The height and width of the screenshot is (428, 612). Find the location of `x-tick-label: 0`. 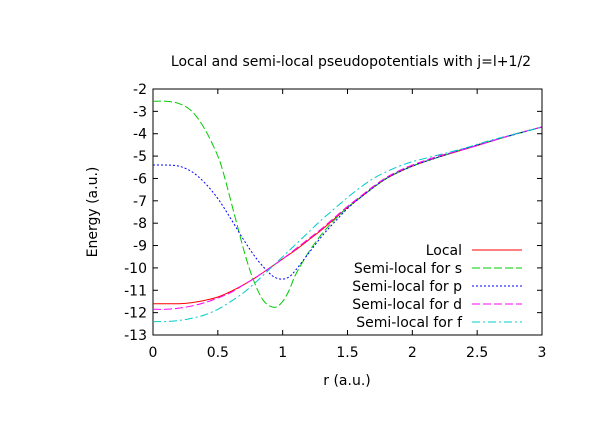

x-tick-label: 0 is located at coordinates (153, 353).